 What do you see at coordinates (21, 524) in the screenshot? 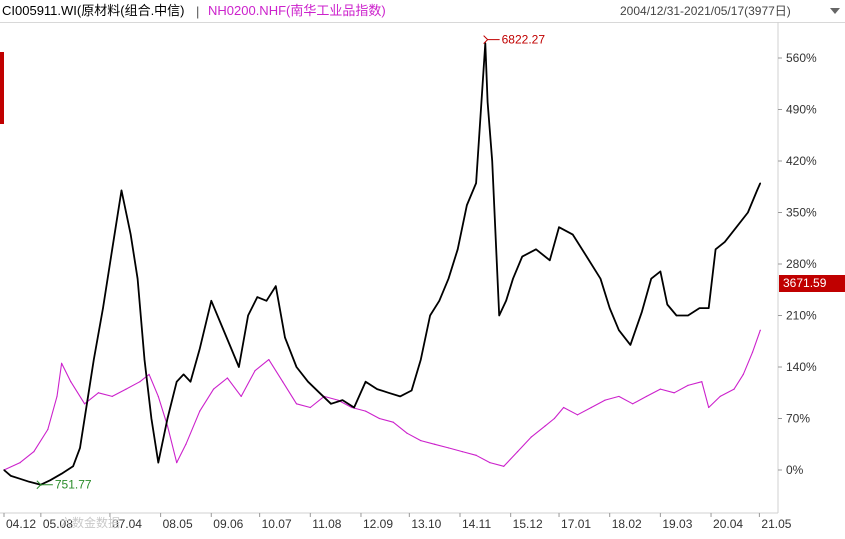
I see `x-tick-label: 04.12` at bounding box center [21, 524].